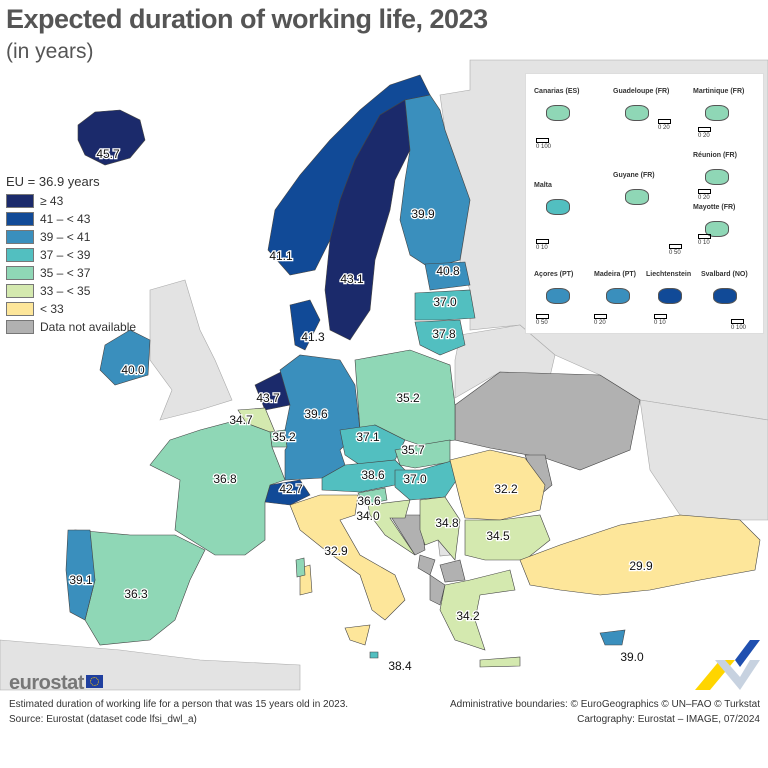  I want to click on legend-label: 33 – < 35, so click(65, 291).